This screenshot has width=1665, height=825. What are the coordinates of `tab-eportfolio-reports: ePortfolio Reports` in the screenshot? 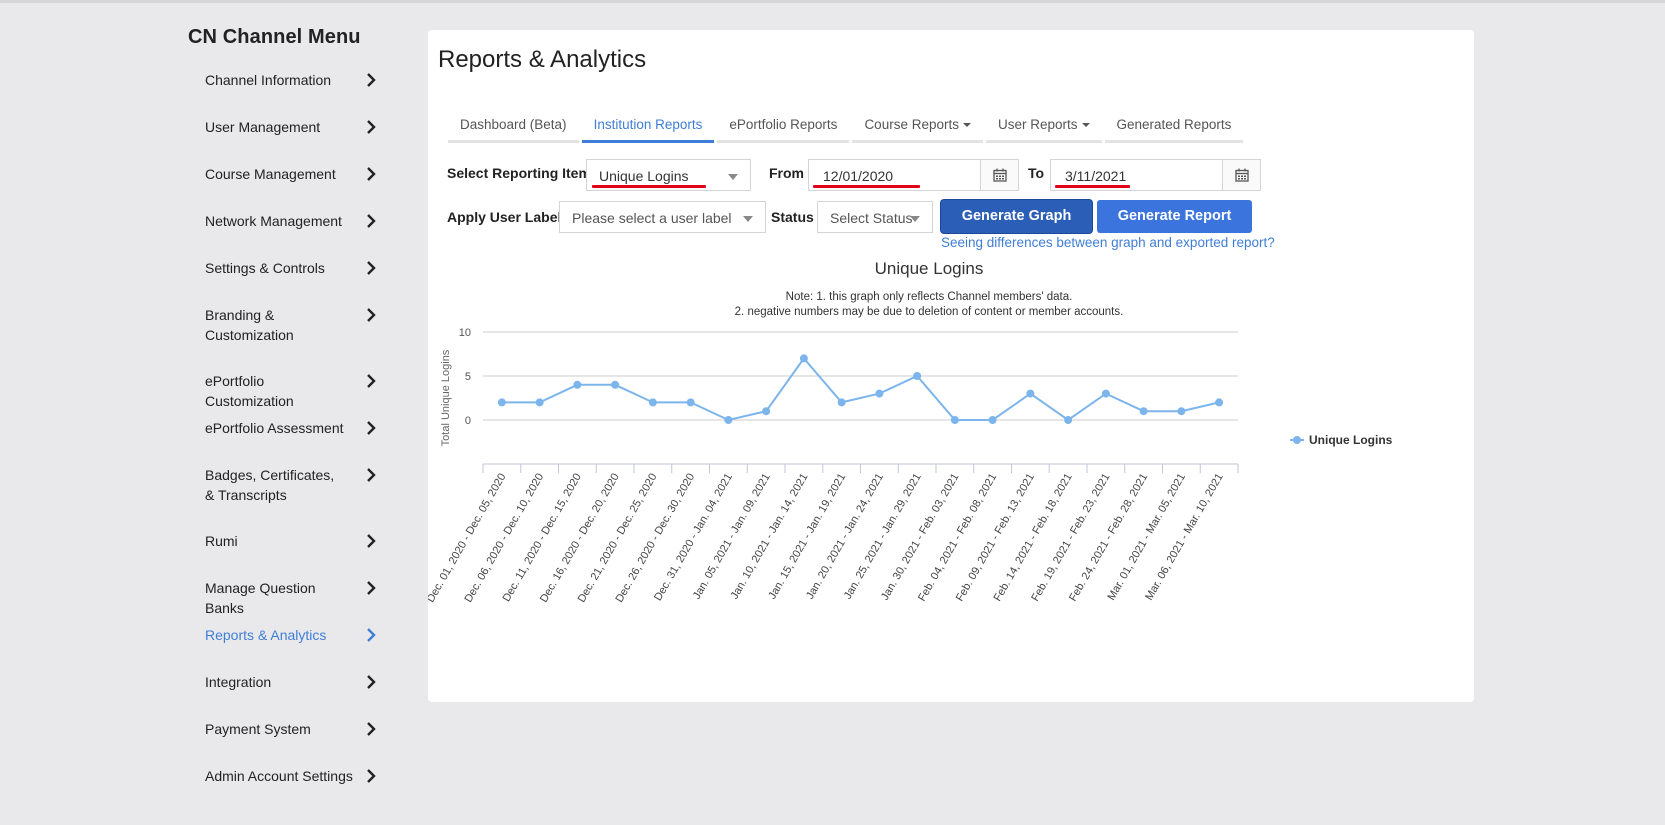 It's located at (783, 127).